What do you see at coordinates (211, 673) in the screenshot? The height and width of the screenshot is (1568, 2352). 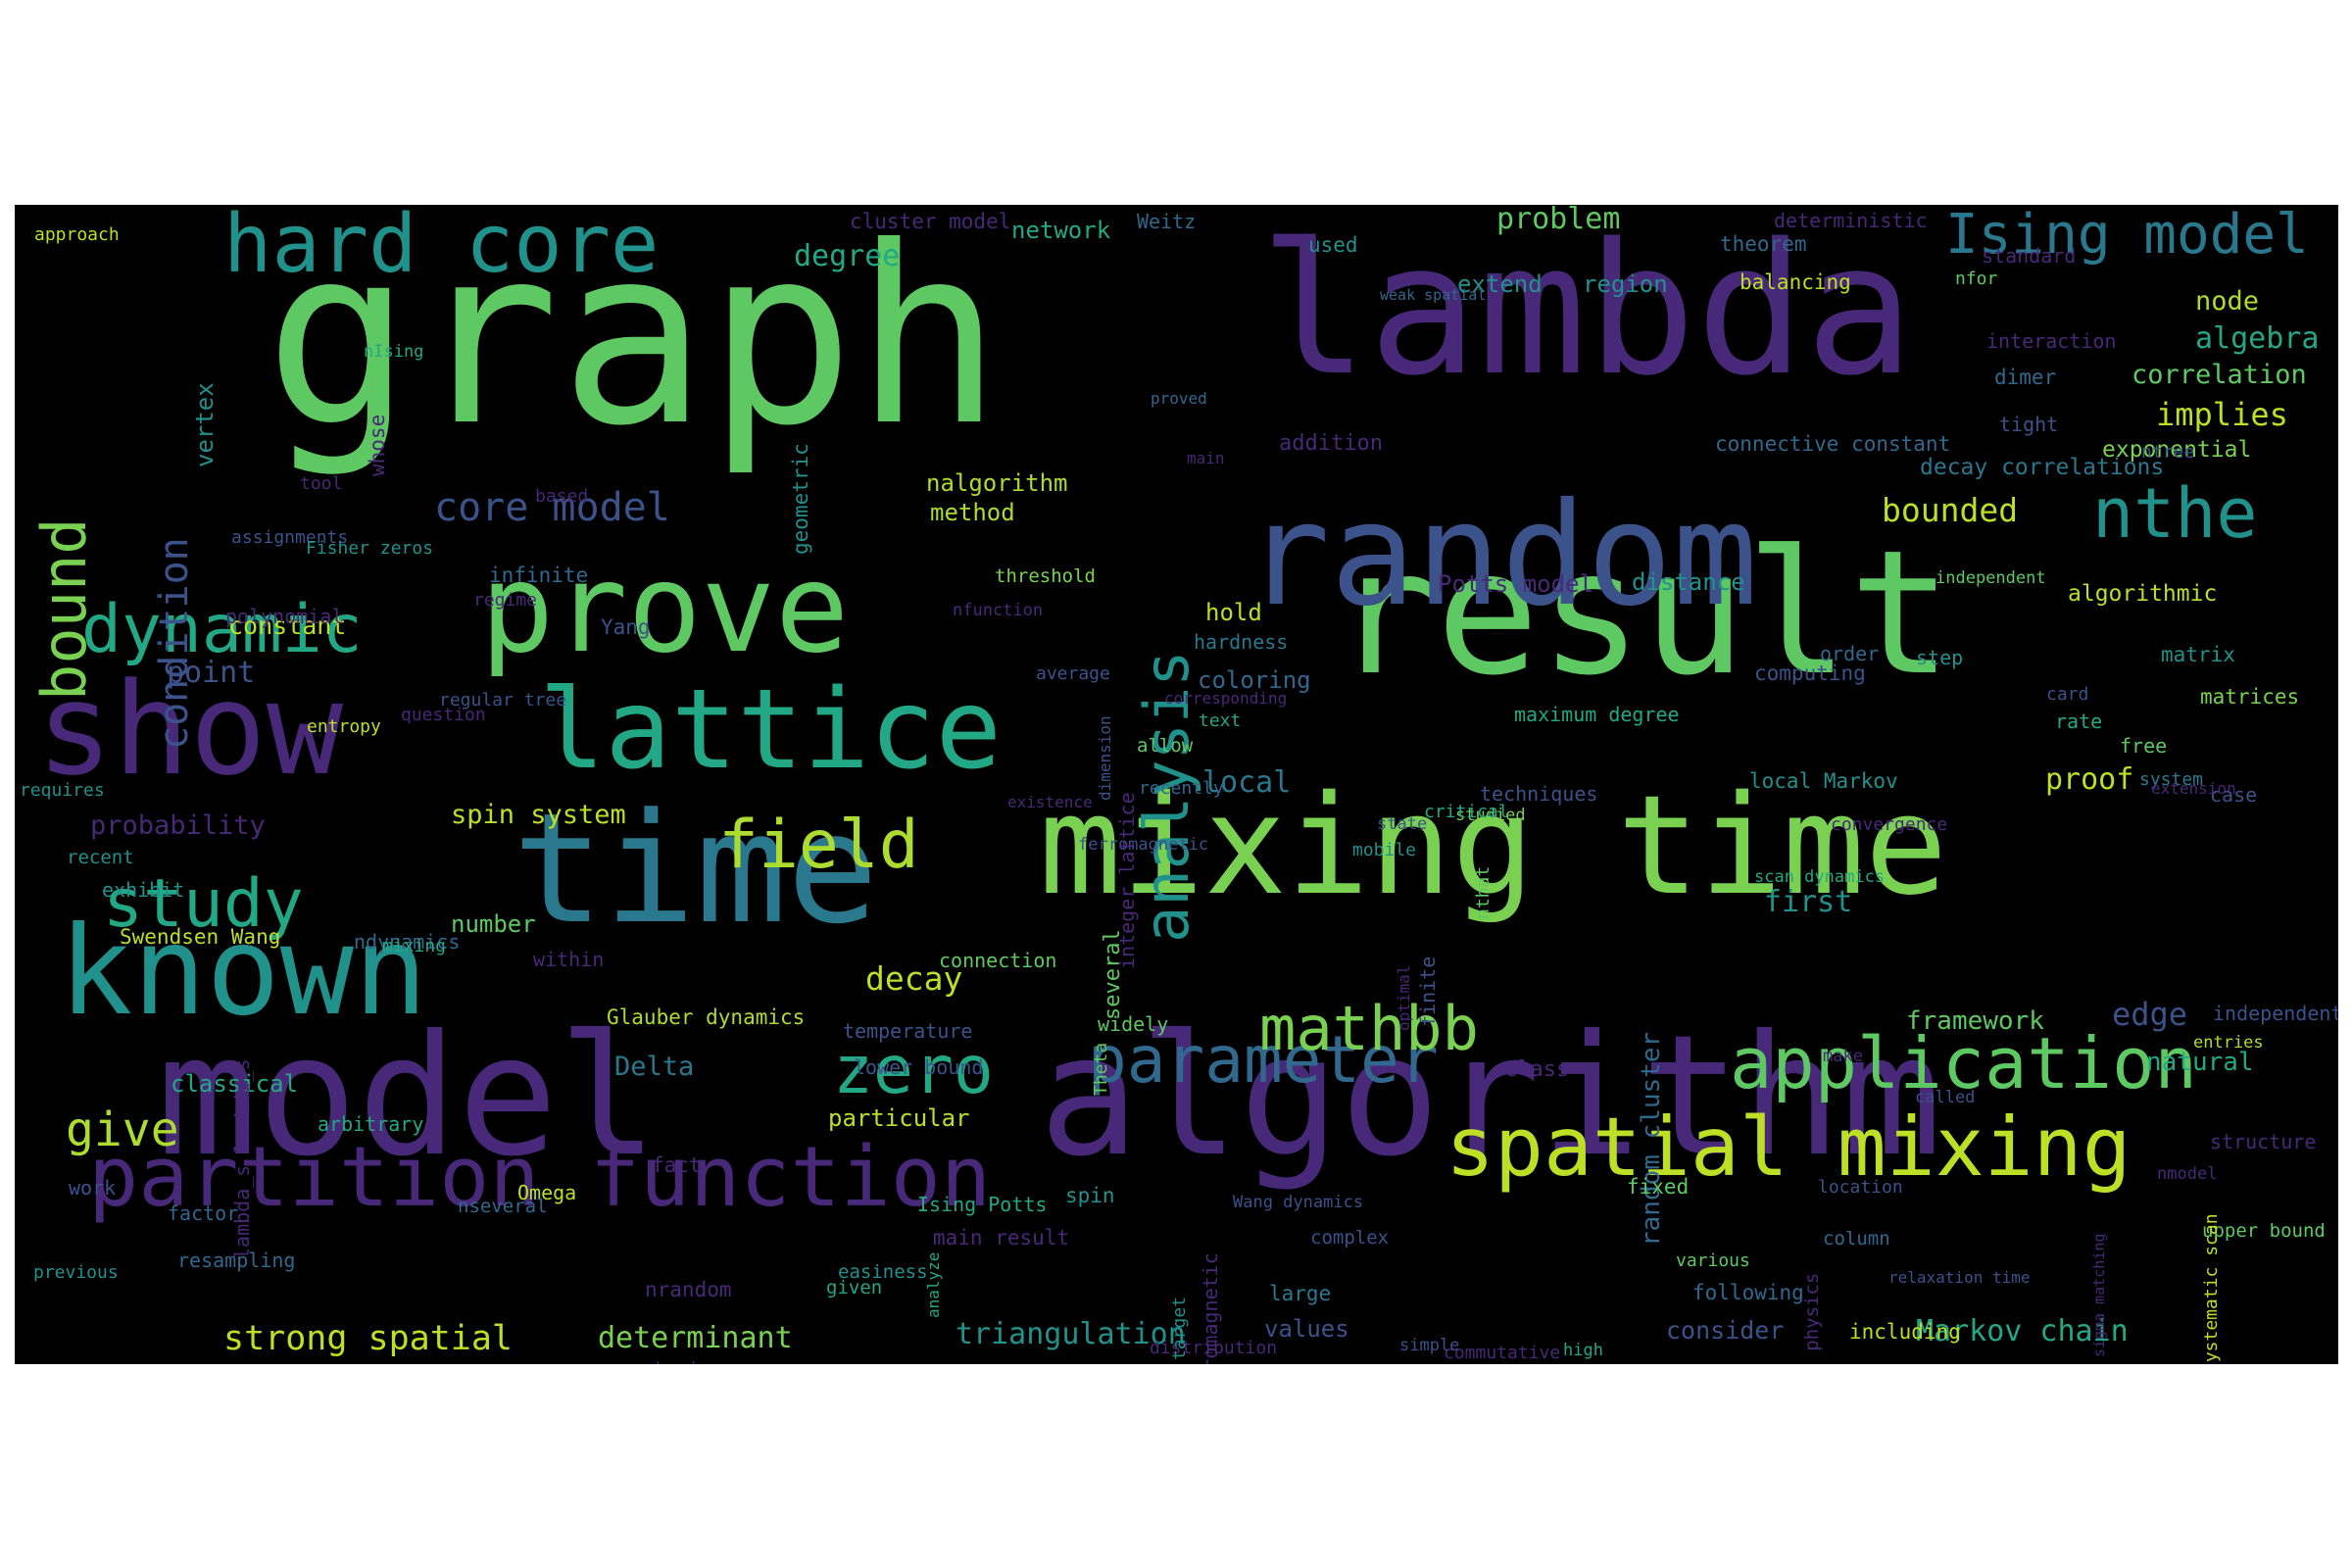 I see `word-point: point` at bounding box center [211, 673].